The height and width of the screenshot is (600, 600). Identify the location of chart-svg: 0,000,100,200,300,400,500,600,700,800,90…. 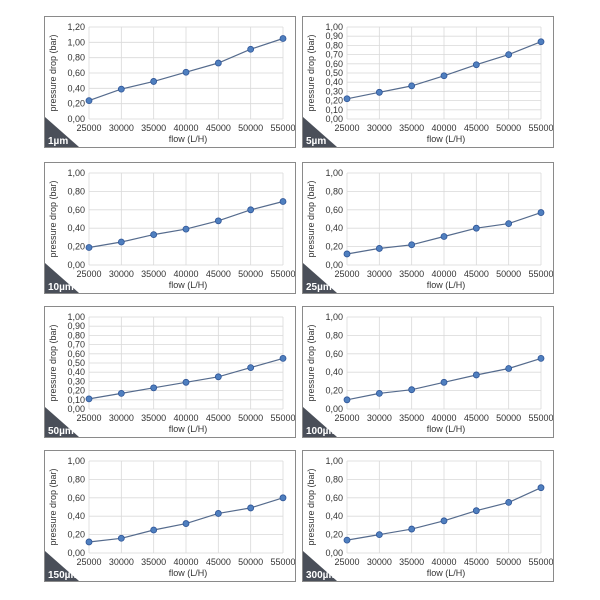
(170, 374).